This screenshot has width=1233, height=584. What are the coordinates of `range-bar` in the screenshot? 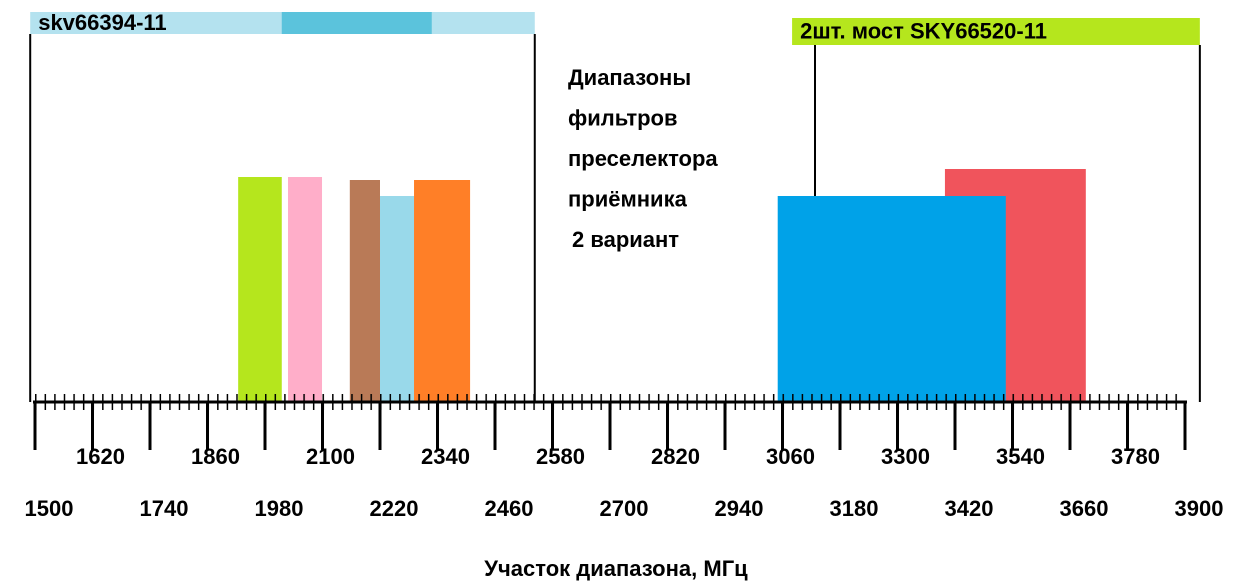 It's located at (996, 31).